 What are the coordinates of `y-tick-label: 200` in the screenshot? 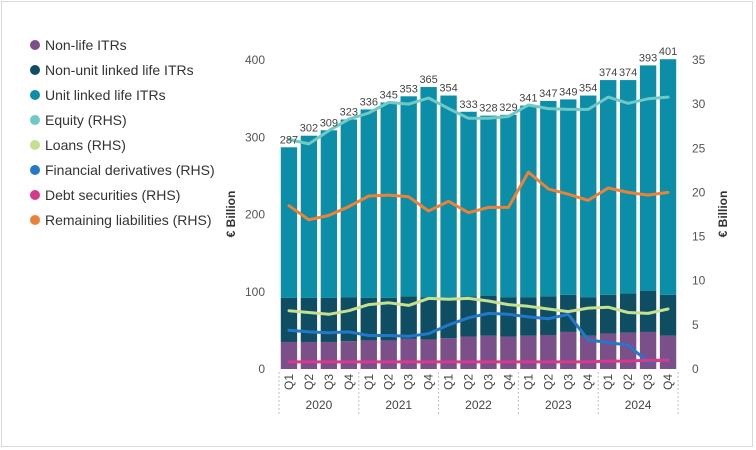 It's located at (255, 215).